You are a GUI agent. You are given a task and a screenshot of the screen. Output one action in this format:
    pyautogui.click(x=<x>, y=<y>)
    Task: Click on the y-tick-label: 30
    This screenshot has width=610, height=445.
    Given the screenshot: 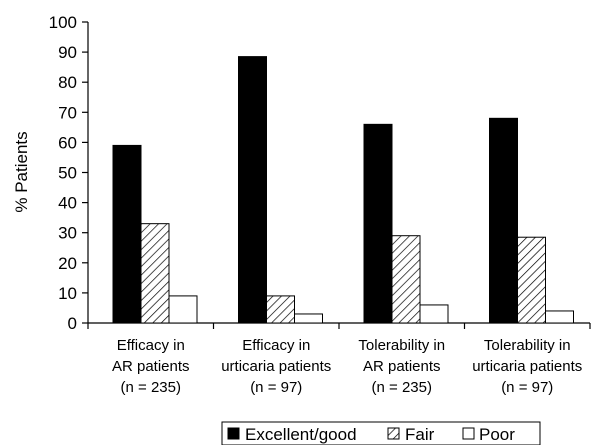 What is the action you would take?
    pyautogui.click(x=67, y=233)
    